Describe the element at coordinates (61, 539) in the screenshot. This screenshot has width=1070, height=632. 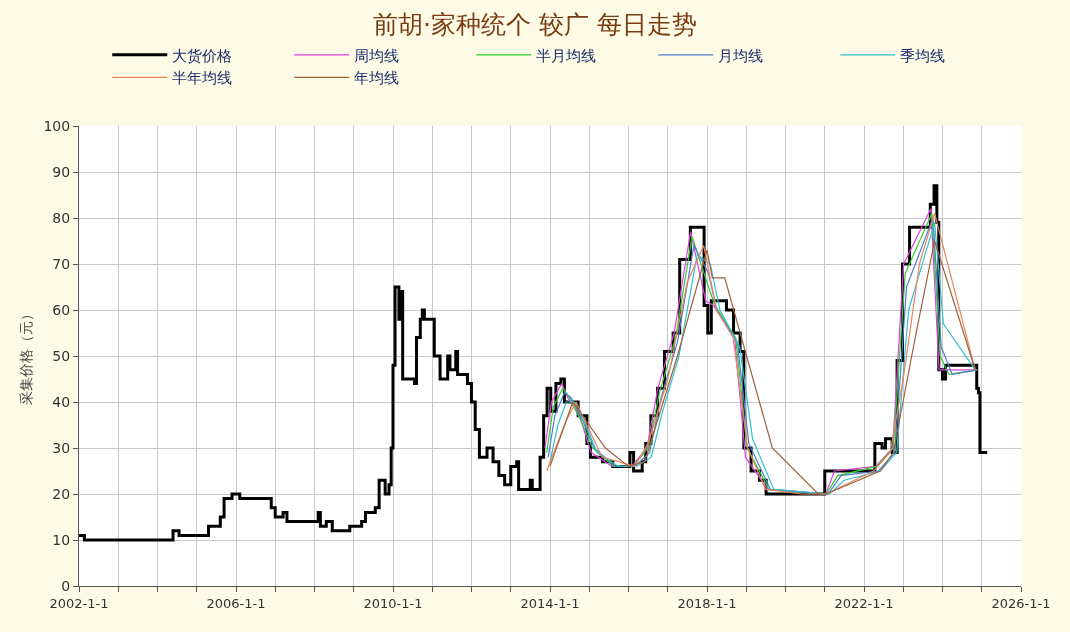
I see `y-tick-label: 10` at that location.